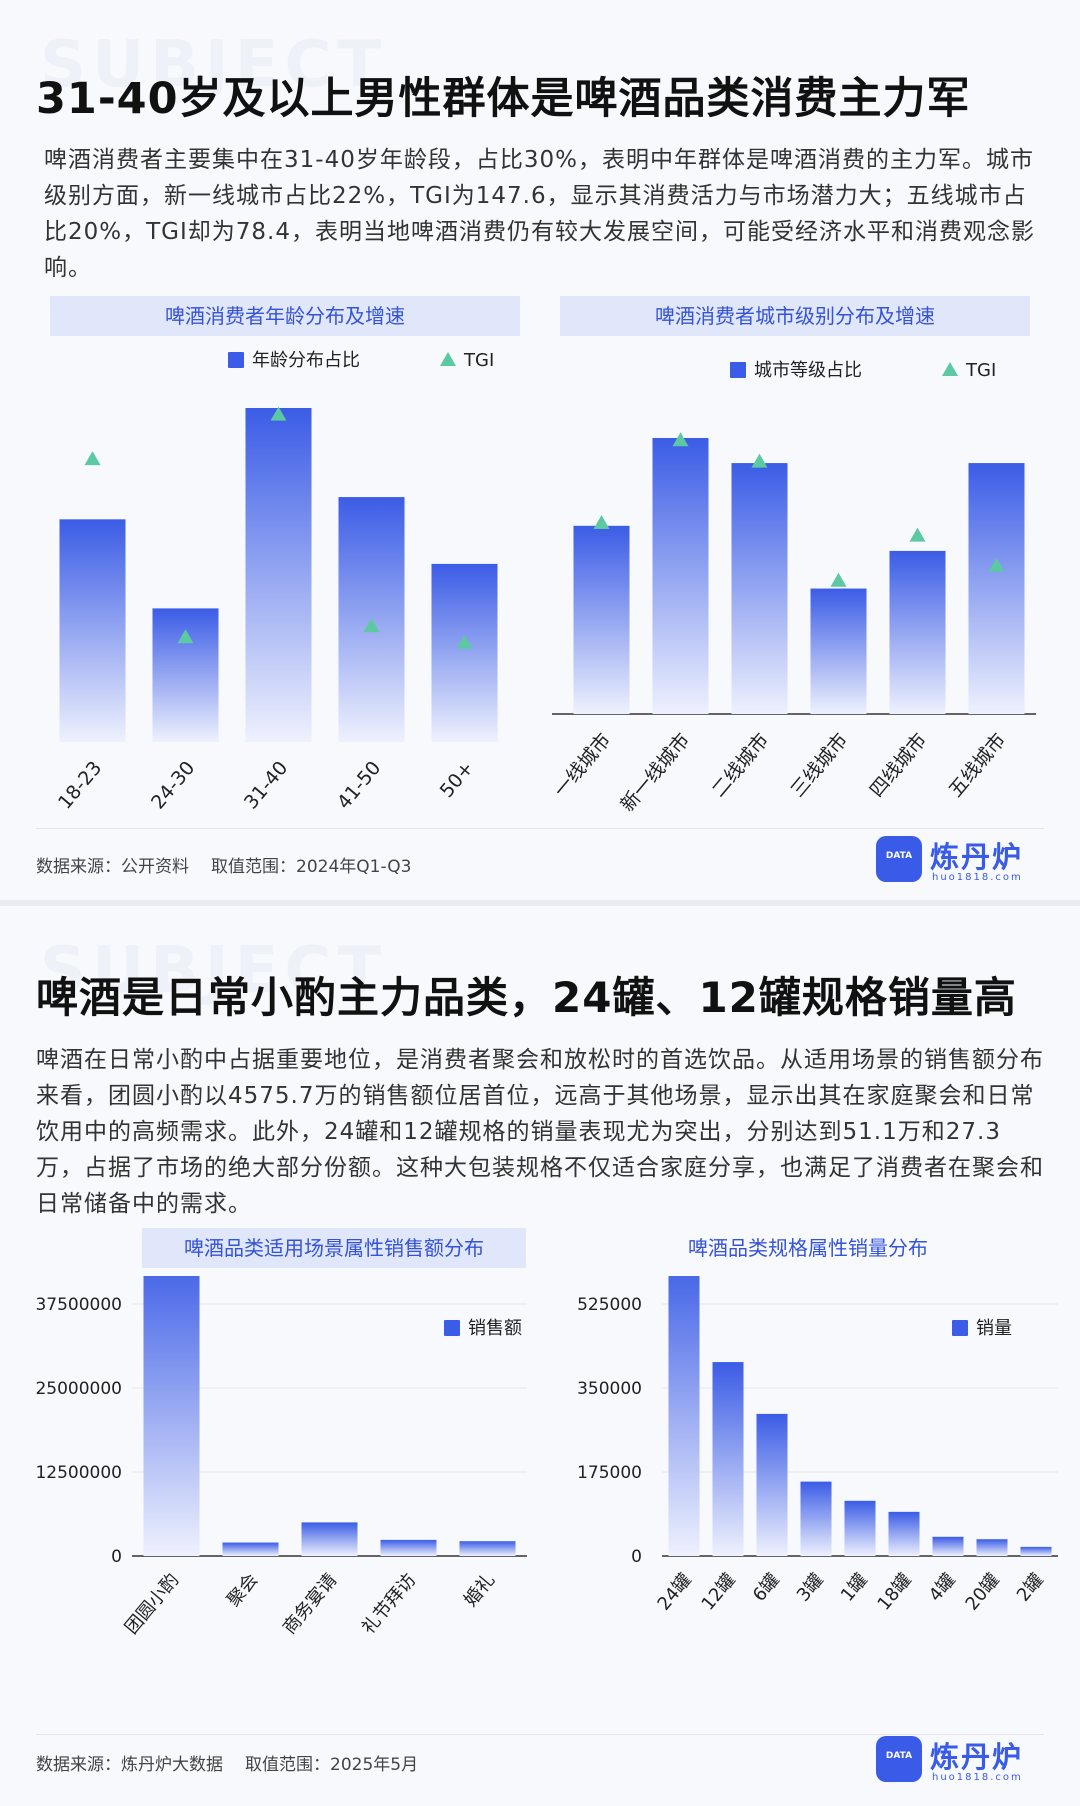  What do you see at coordinates (741, 765) in the screenshot?
I see `tick-label-二线城市: 二线城市` at bounding box center [741, 765].